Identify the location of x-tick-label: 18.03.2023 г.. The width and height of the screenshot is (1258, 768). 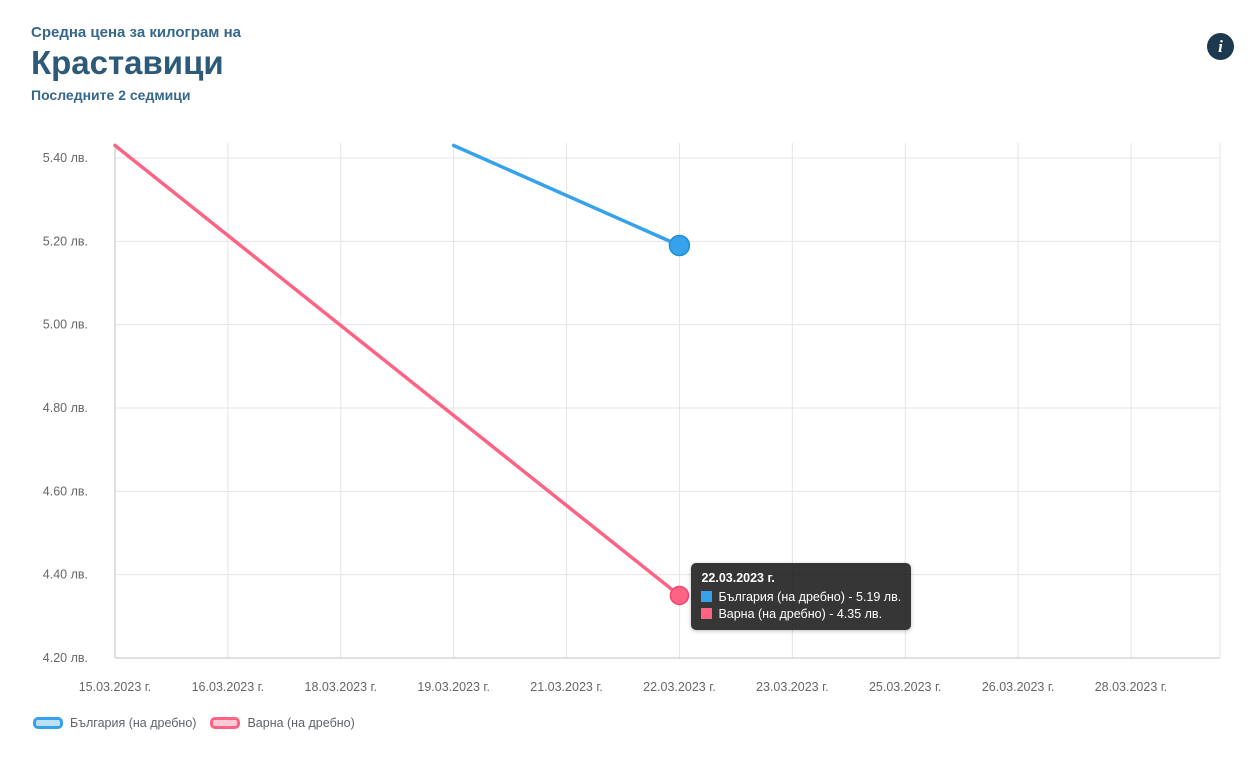
(341, 687).